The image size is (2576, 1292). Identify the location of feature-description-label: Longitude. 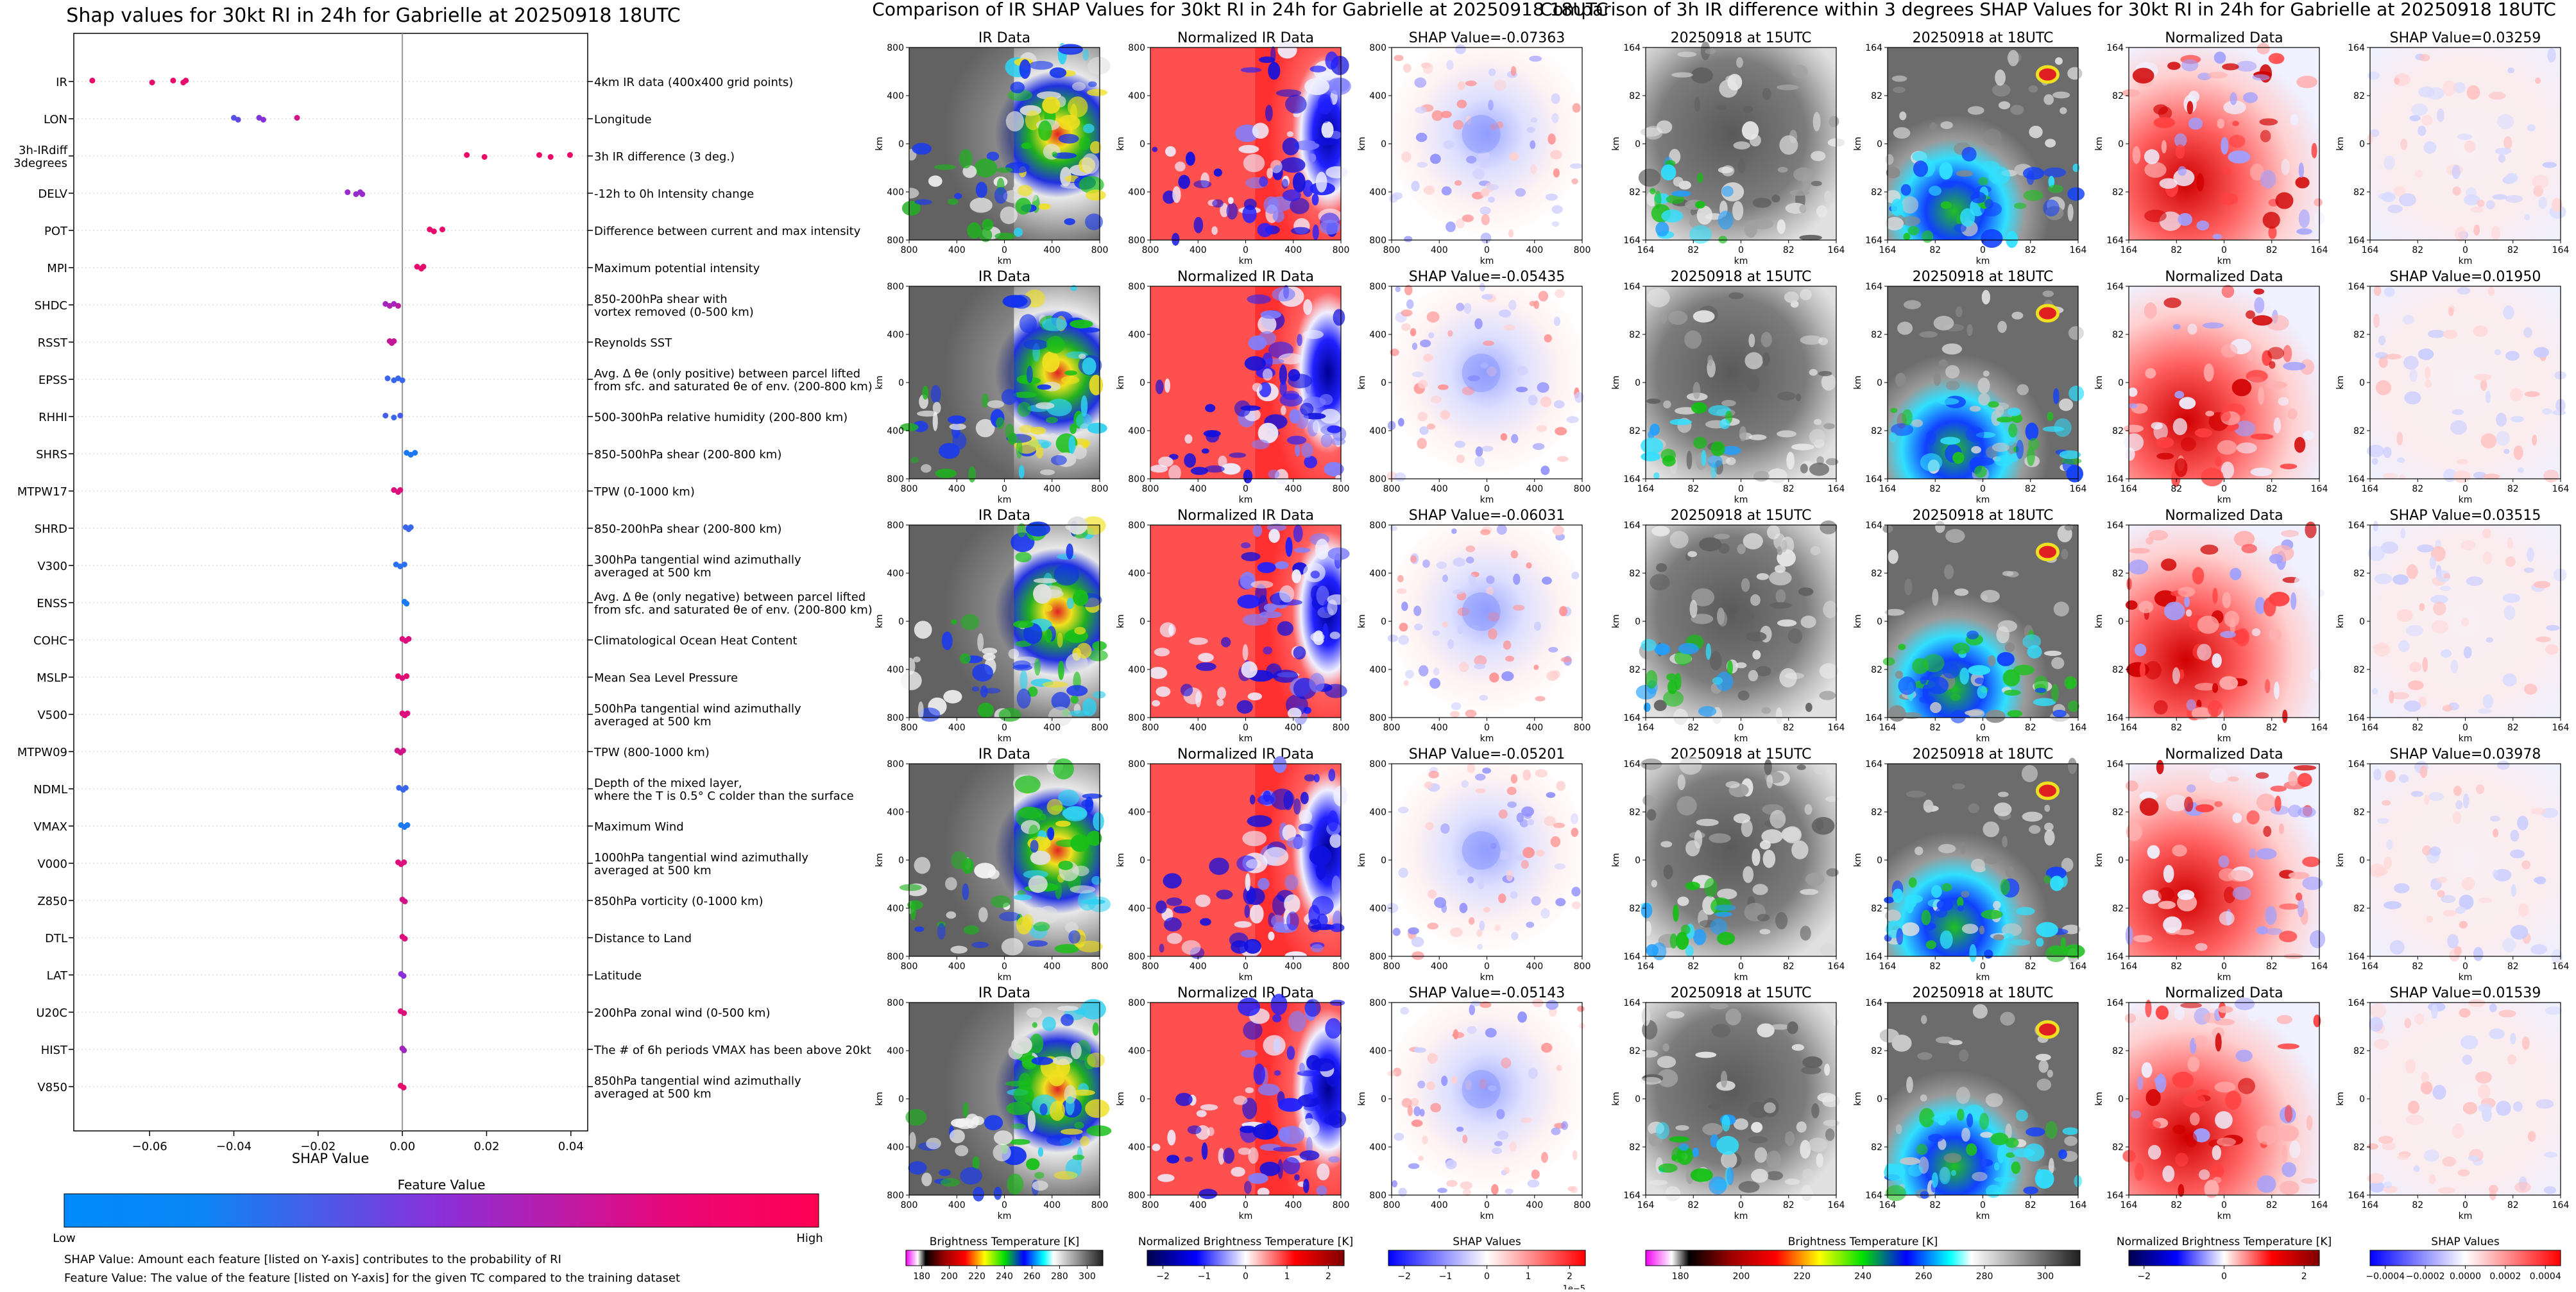
(623, 119).